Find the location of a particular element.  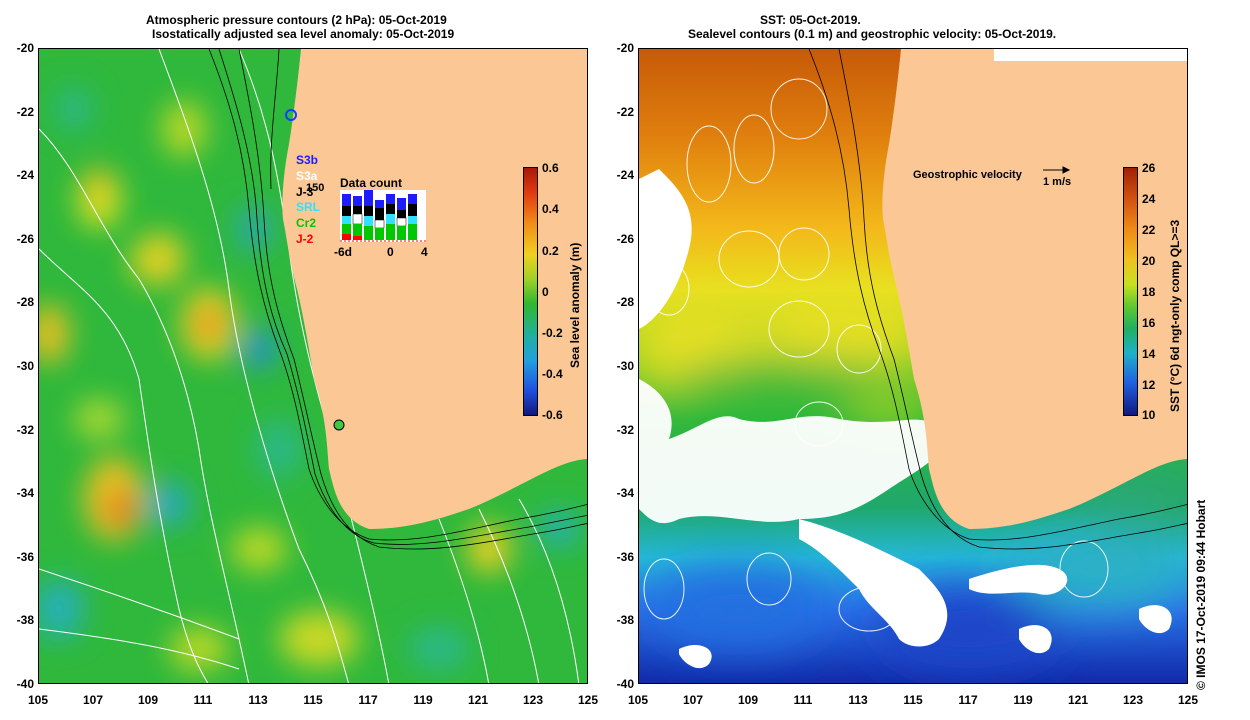

right-y-tick: -30 is located at coordinates (625, 366).